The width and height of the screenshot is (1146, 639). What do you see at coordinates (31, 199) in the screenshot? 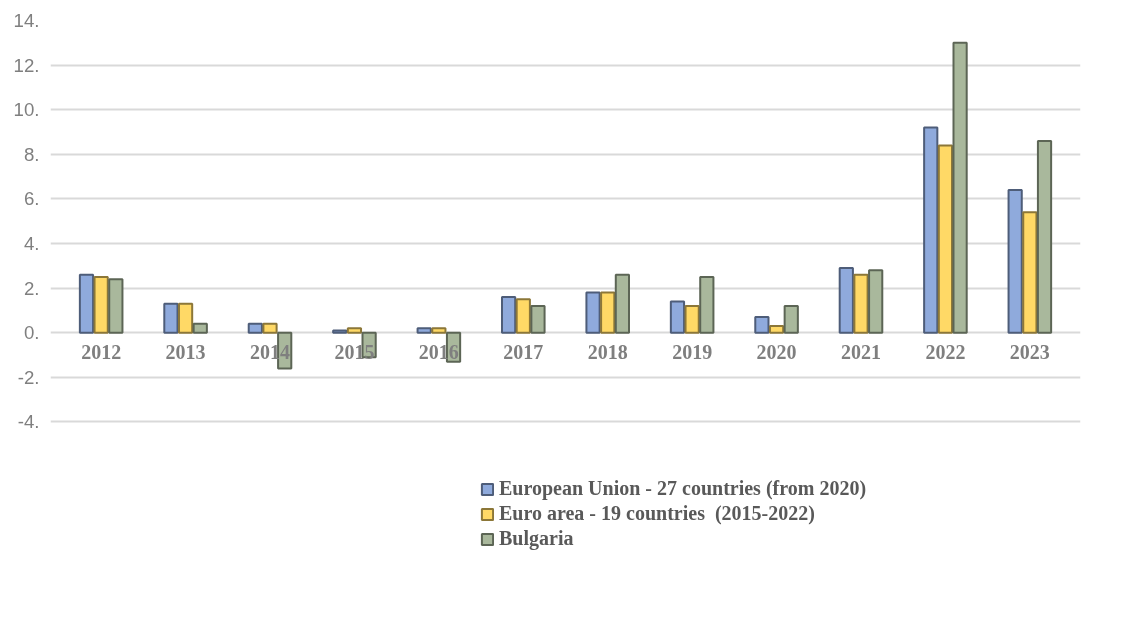
I see `y-tick-label: 6.` at bounding box center [31, 199].